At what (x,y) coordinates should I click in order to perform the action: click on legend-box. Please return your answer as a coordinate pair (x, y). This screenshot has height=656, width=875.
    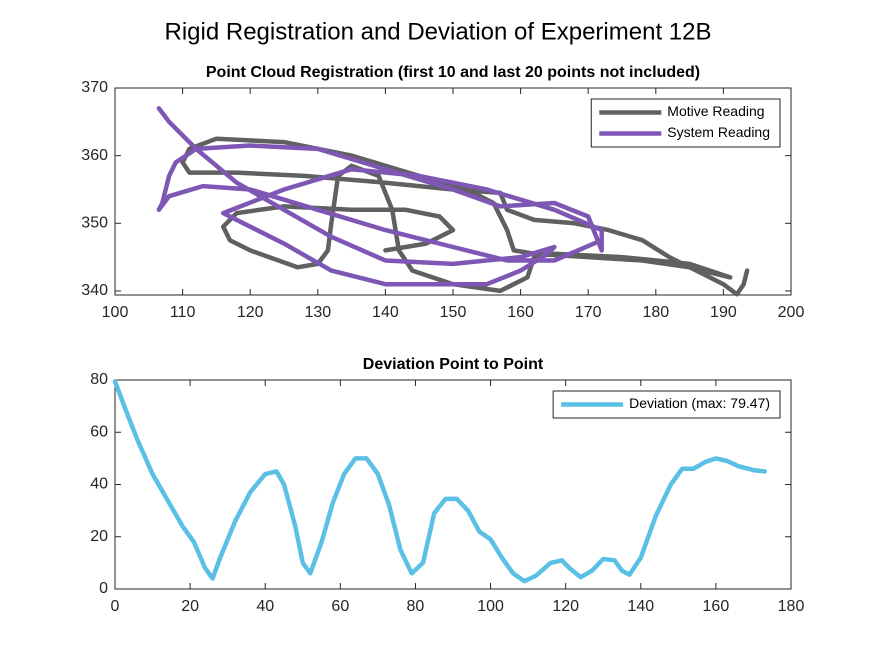
    Looking at the image, I should click on (685, 123).